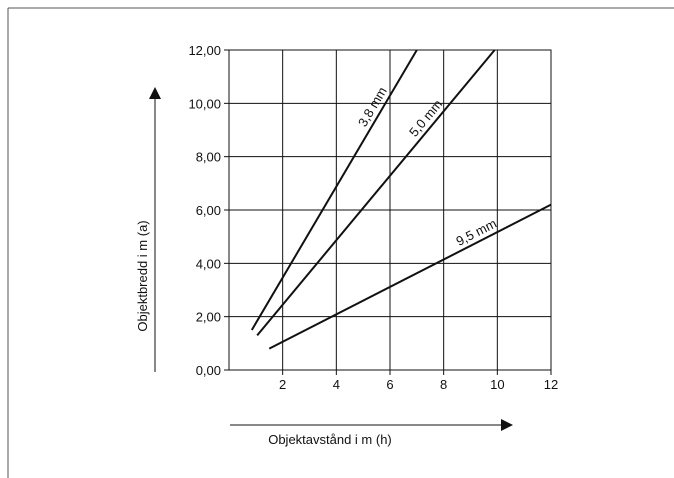 This screenshot has width=674, height=478. I want to click on x-axis-arrow, so click(371, 425).